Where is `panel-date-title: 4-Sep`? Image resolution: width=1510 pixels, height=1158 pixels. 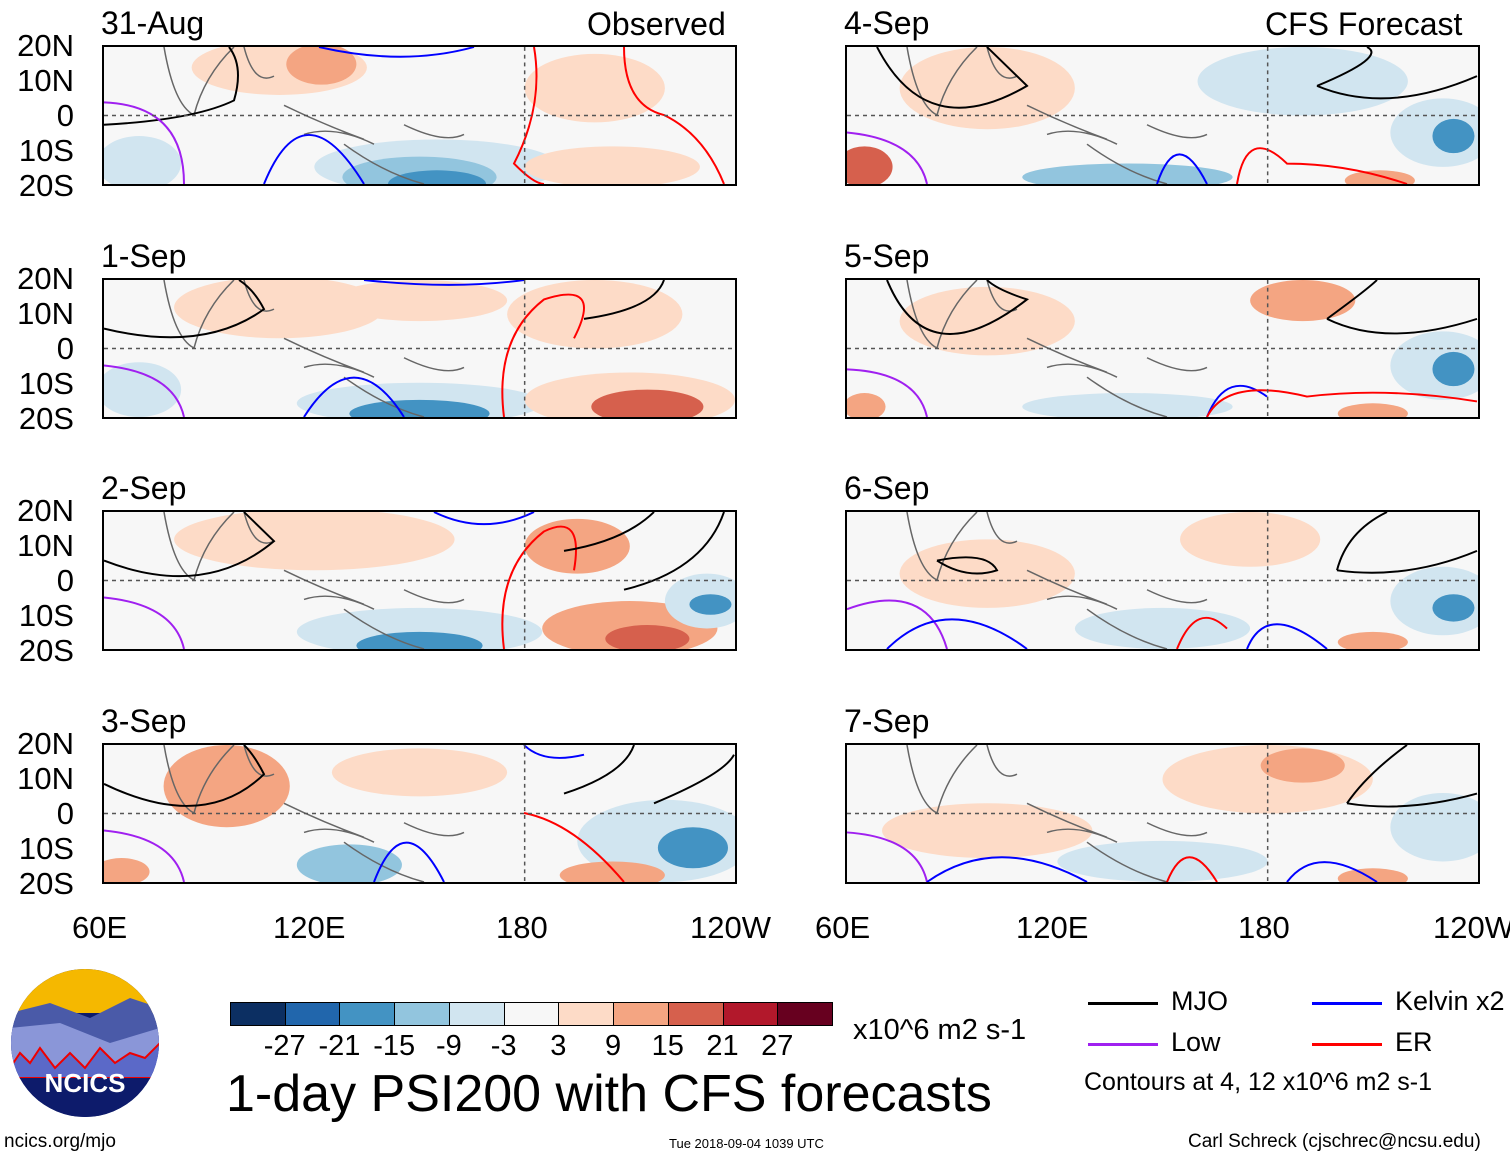 panel-date-title: 4-Sep is located at coordinates (887, 23).